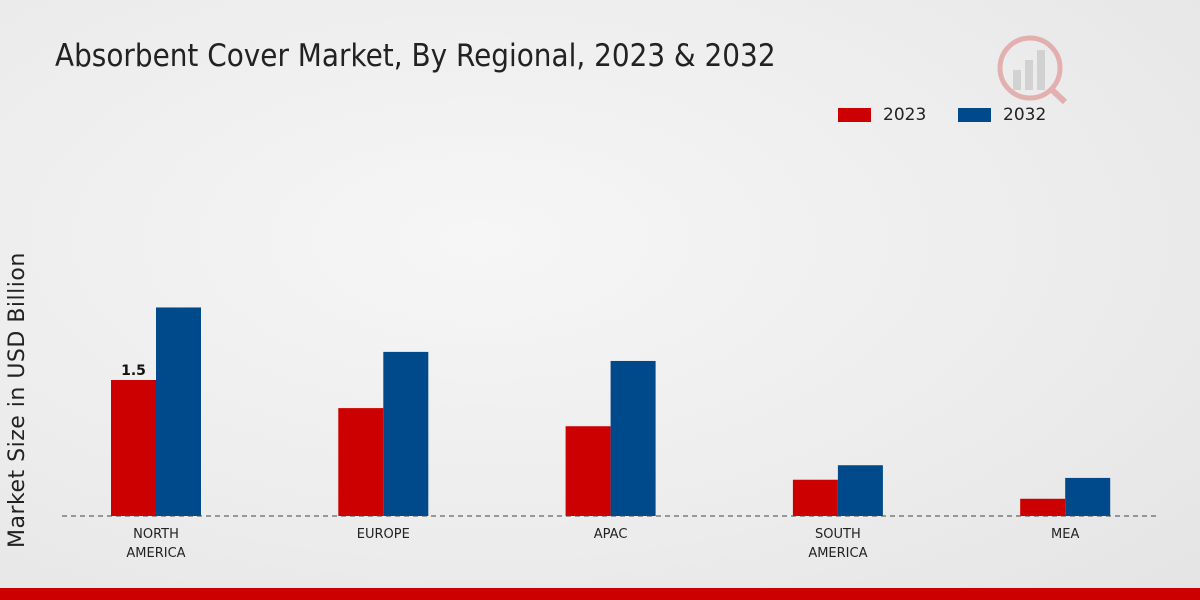 The image size is (1200, 600). Describe the element at coordinates (133, 371) in the screenshot. I see `data-label: 1.5` at that location.